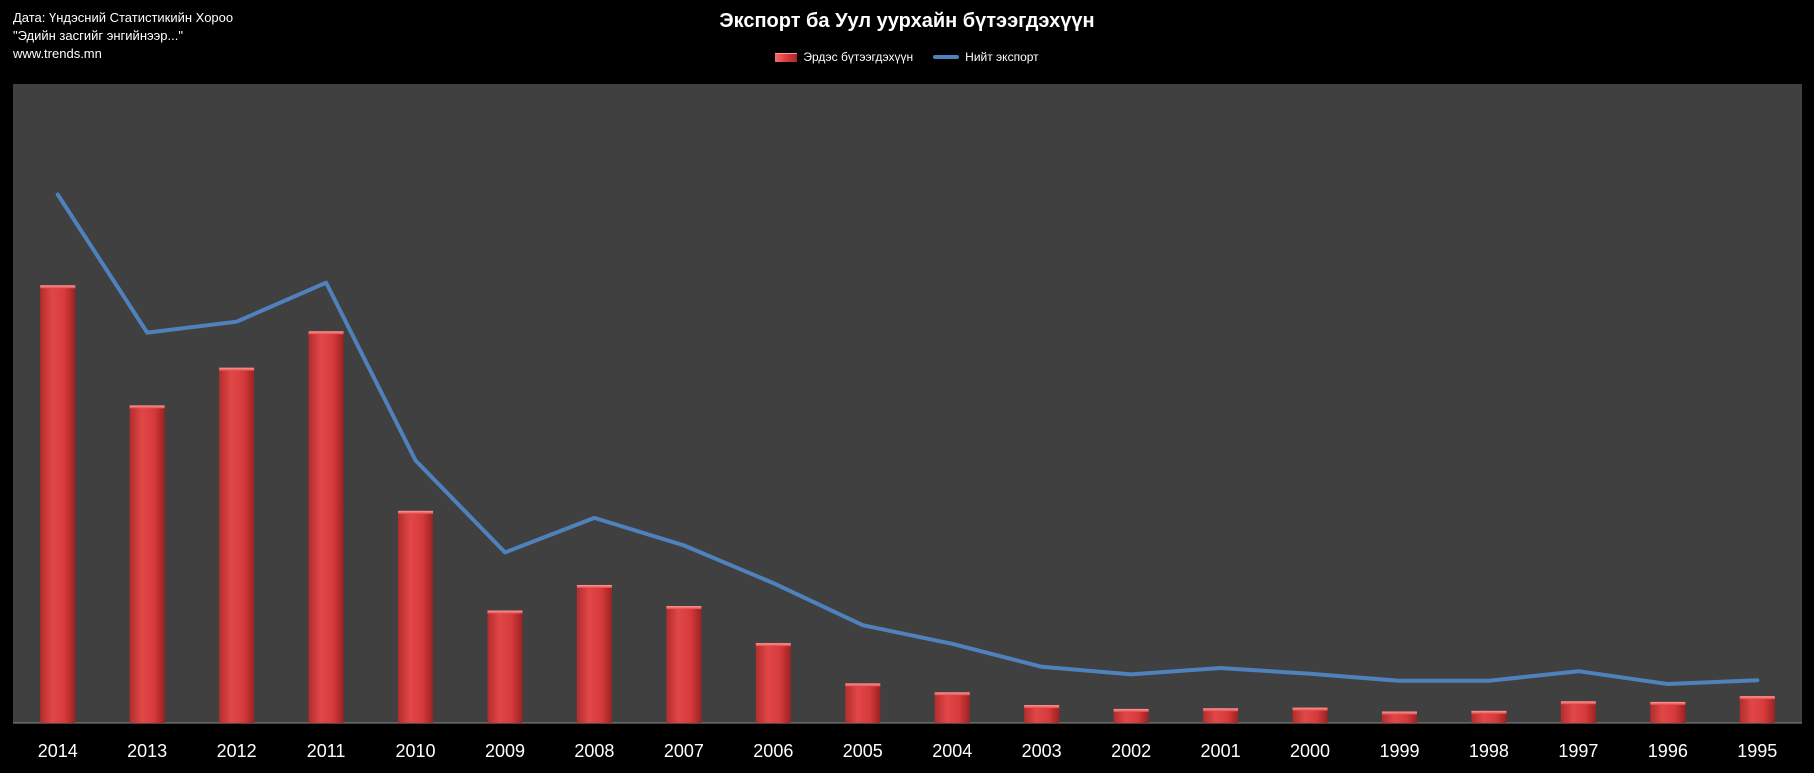  I want to click on bar-cap-1999, so click(1399, 713).